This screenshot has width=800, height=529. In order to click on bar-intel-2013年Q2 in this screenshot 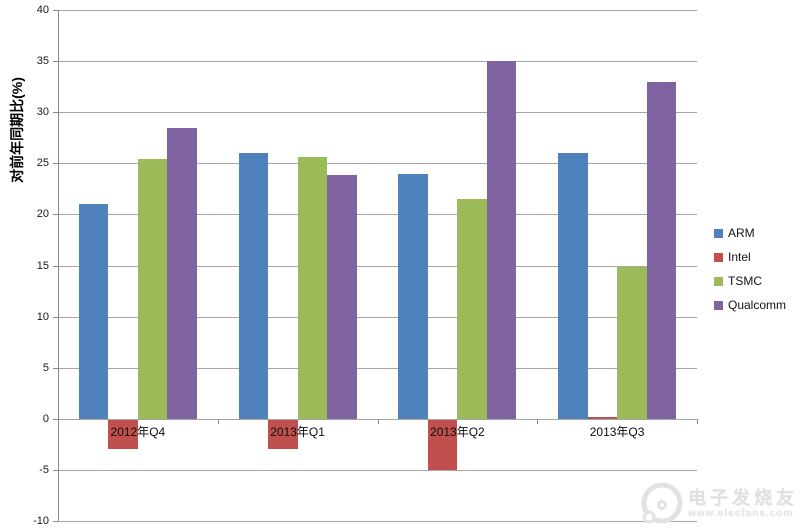, I will do `click(442, 444)`.